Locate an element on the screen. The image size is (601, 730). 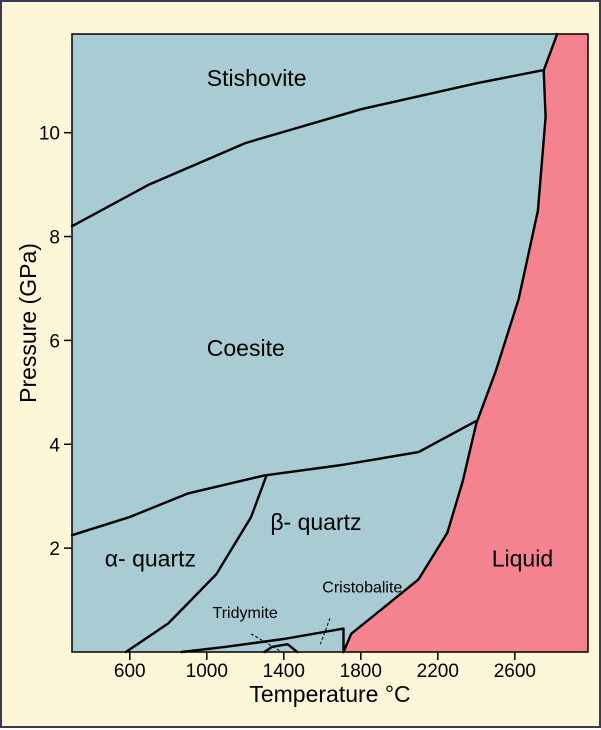
y-tick-label: 4 is located at coordinates (54, 445).